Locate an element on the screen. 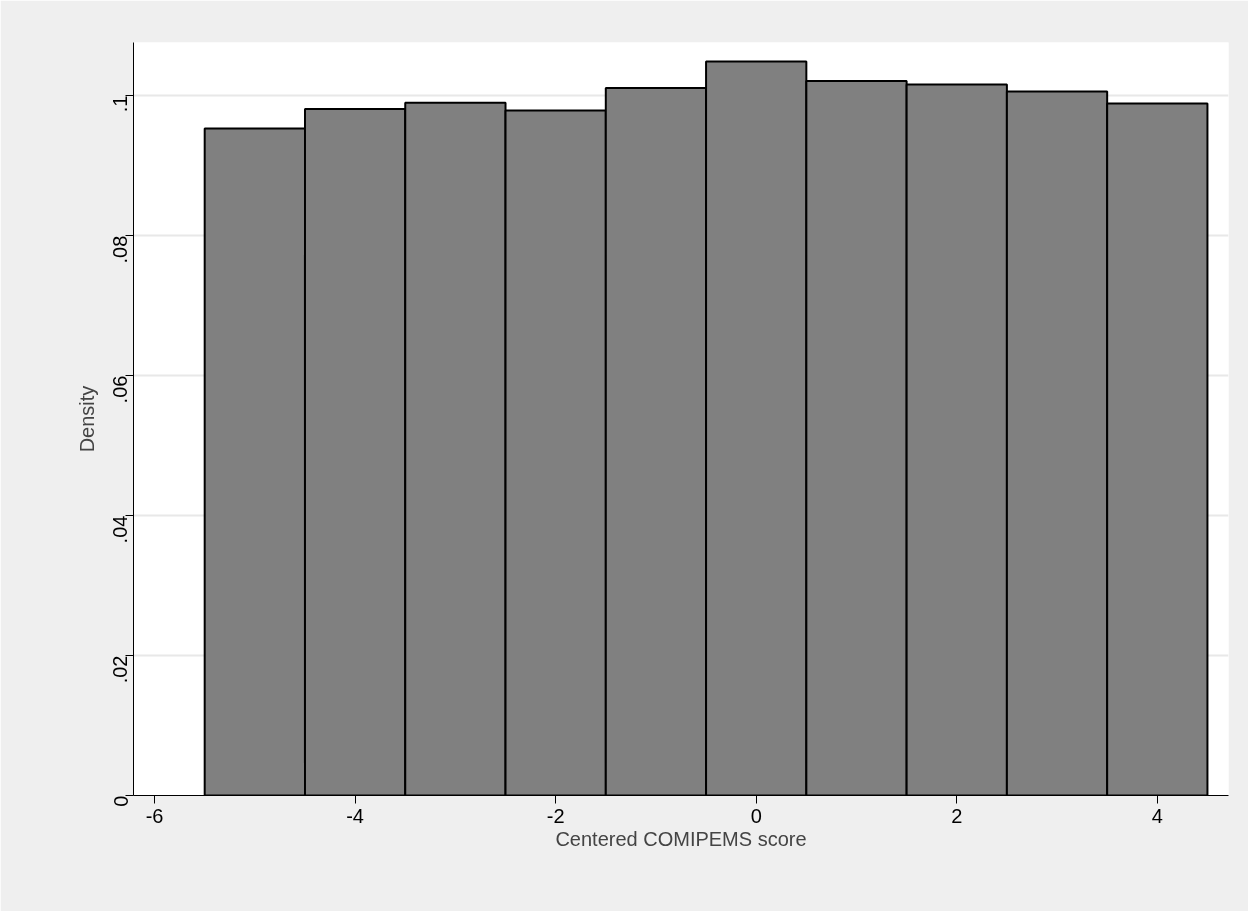  y-tick-label: .08 is located at coordinates (120, 249).